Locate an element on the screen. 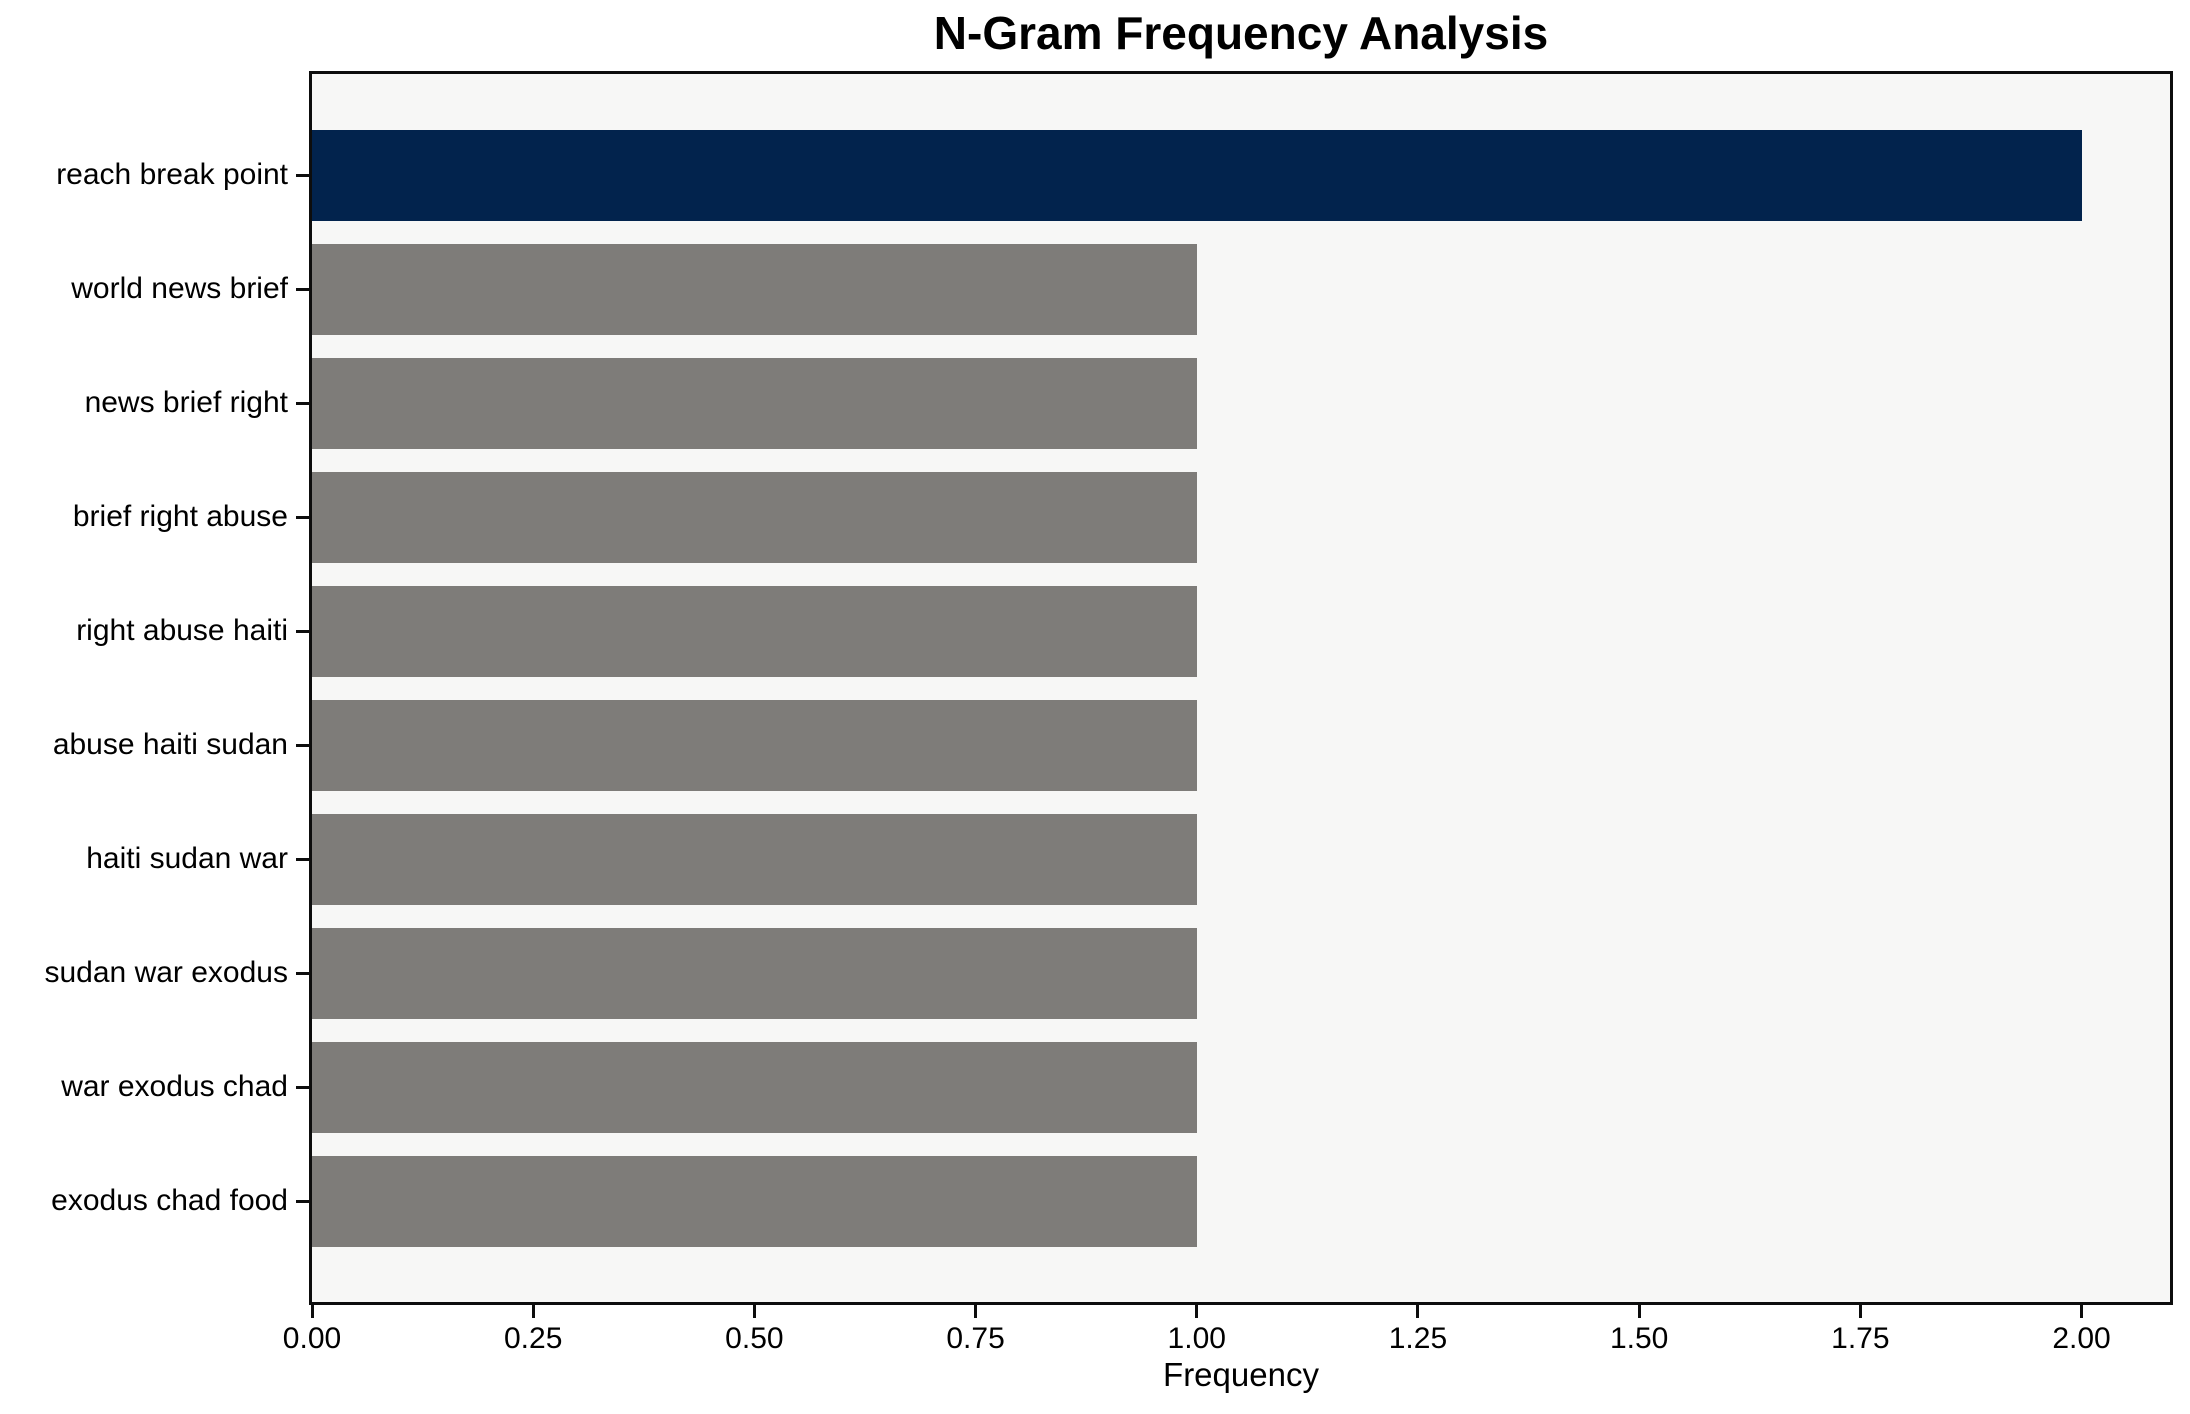 This screenshot has height=1414, width=2190. y-tick-label: world news brief is located at coordinates (179, 288).